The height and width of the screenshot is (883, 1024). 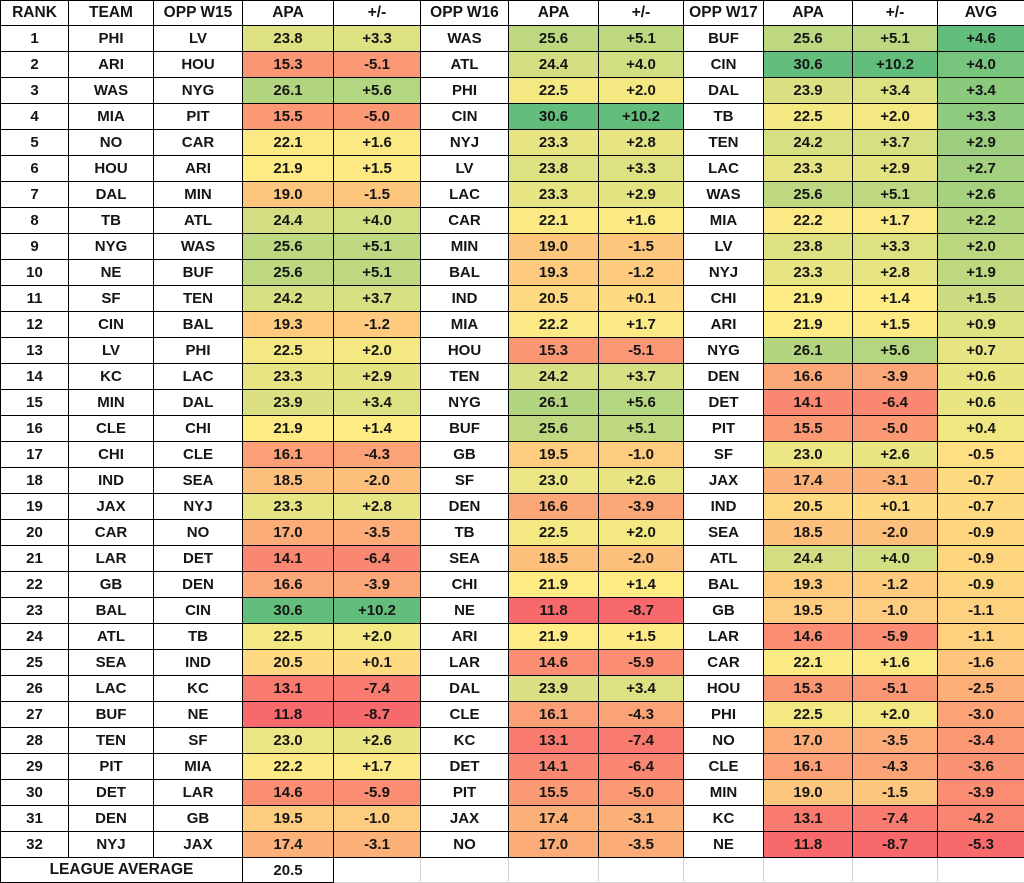 What do you see at coordinates (288, 220) in the screenshot?
I see `apa-w15-cell: 24.4` at bounding box center [288, 220].